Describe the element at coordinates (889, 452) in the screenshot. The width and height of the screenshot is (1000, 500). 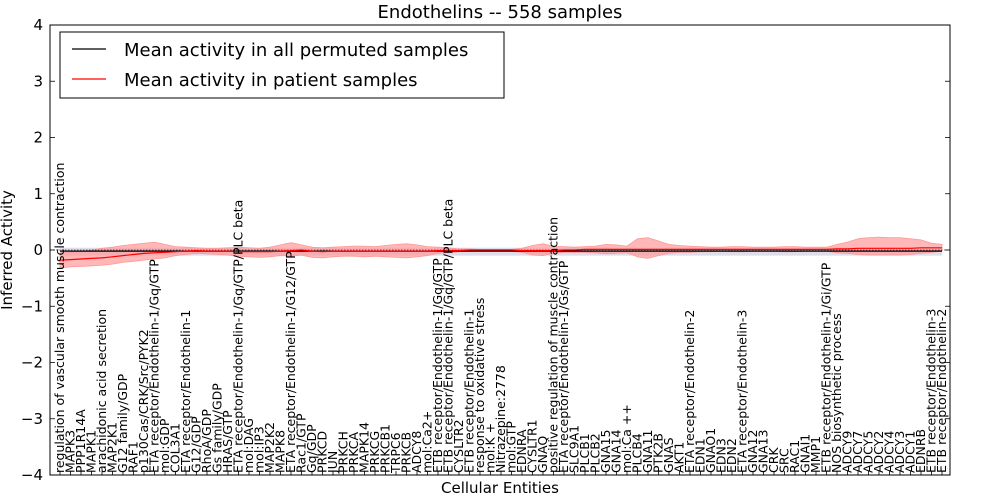
I see `category-label: ADCY4` at that location.